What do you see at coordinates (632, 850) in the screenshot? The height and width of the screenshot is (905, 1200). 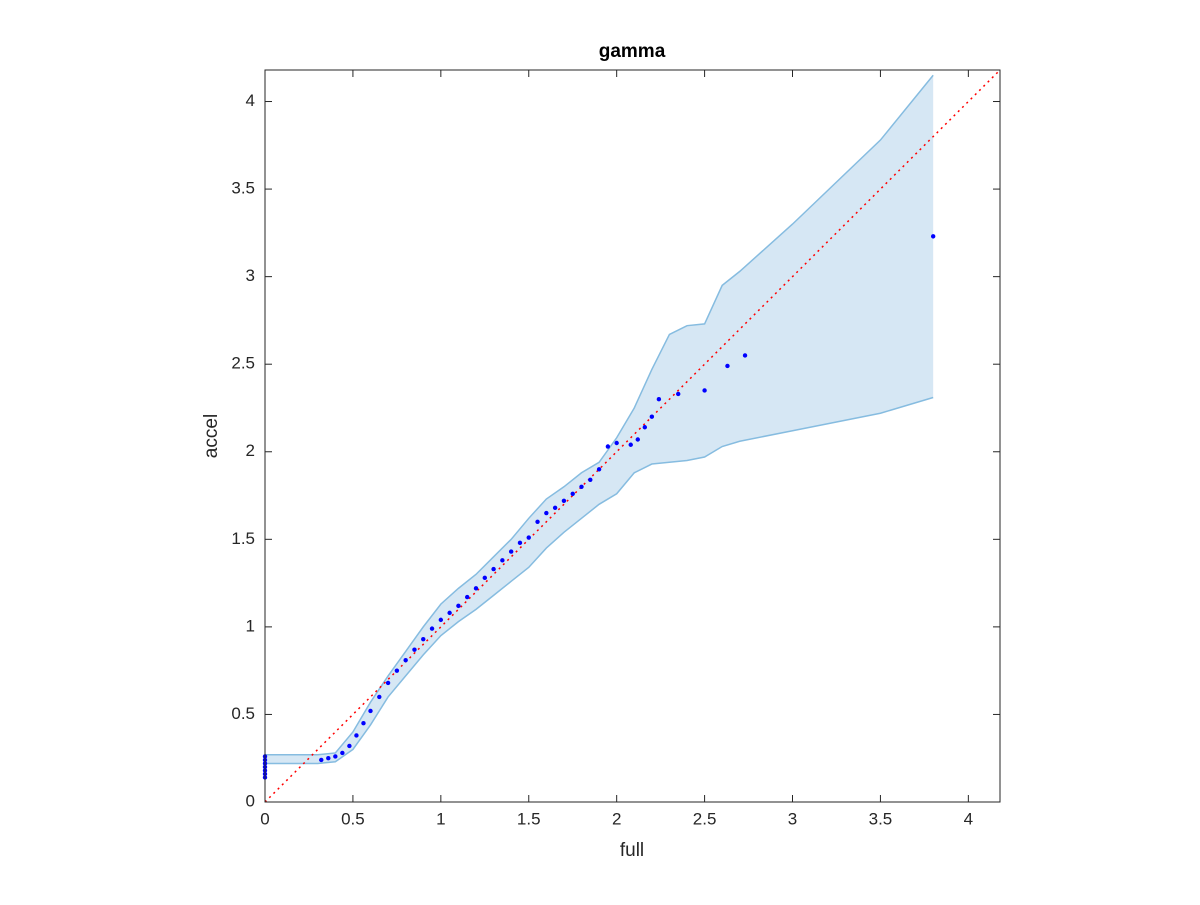 I see `x-axis-label: full` at bounding box center [632, 850].